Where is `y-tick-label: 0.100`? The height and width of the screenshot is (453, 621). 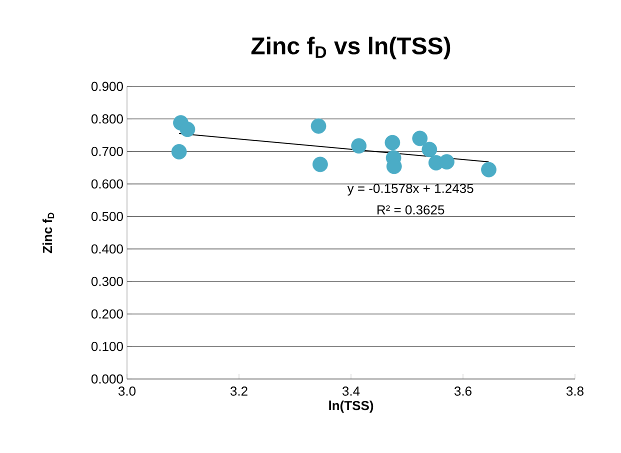
y-tick-label: 0.100 is located at coordinates (107, 347).